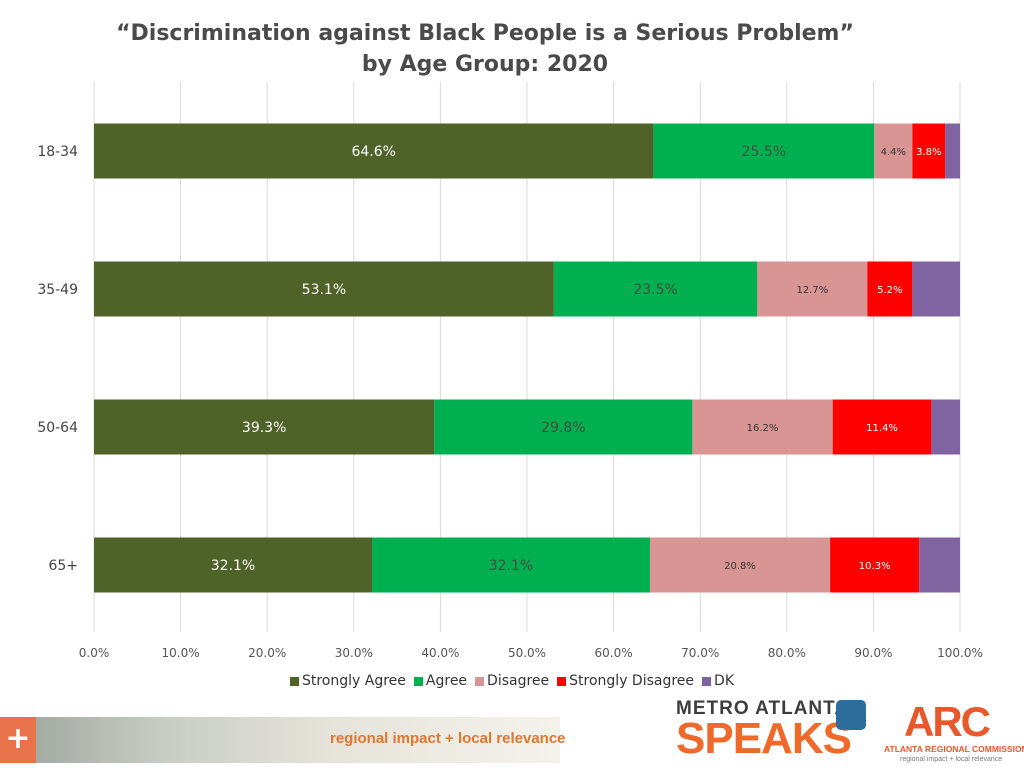 This screenshot has width=1024, height=768. Describe the element at coordinates (448, 738) in the screenshot. I see `footer-tagline: regional impact + local relevance` at that location.